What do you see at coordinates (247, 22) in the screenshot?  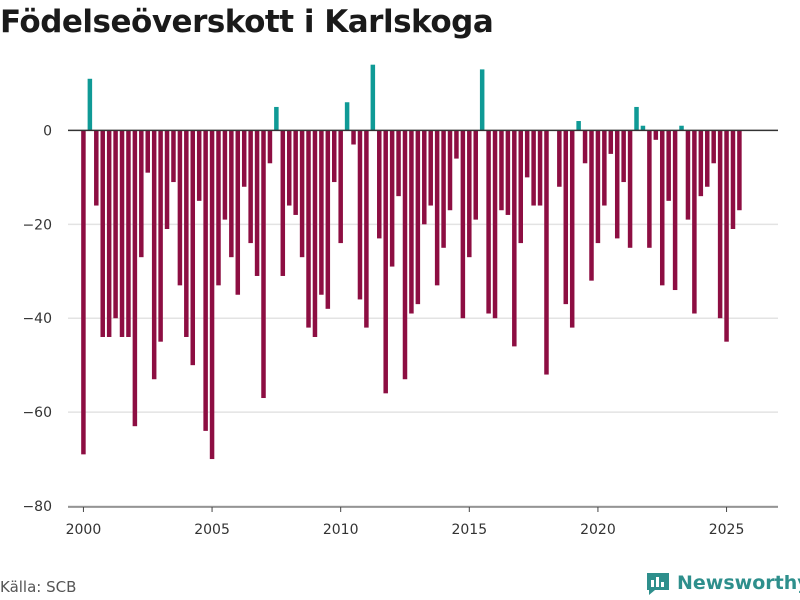 I see `chart-title: Födelseöverskott i Karlskoga` at bounding box center [247, 22].